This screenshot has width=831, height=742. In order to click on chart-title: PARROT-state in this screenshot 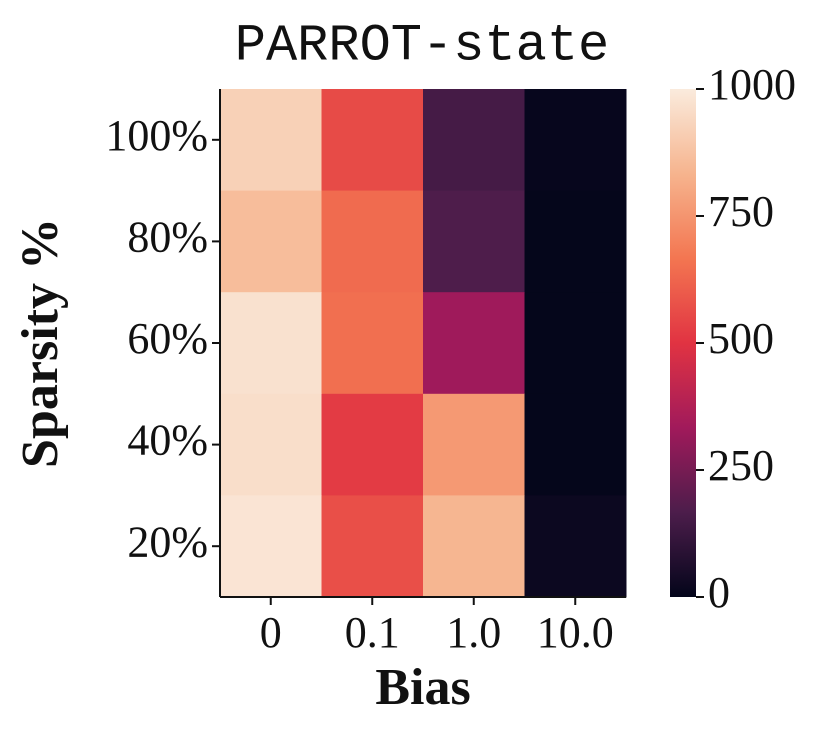, I will do `click(422, 46)`.